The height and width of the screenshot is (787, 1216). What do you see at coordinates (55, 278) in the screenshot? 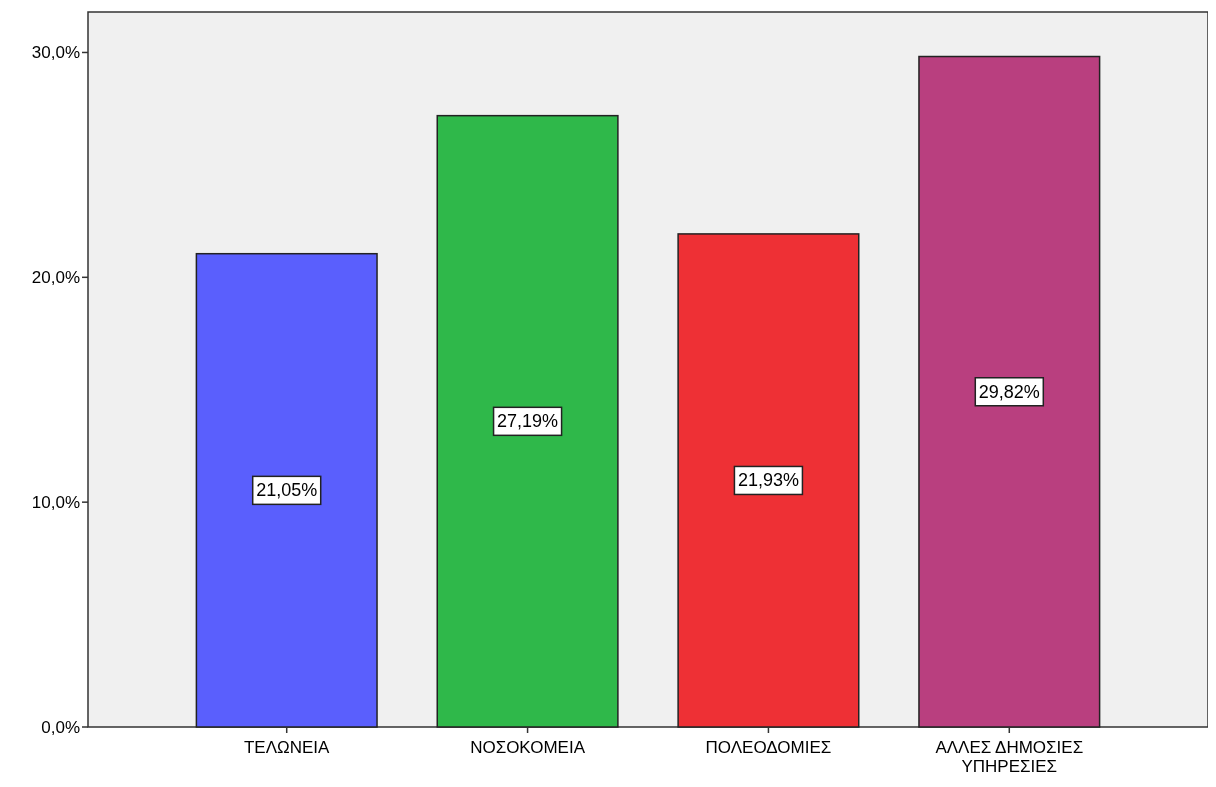
I see `y-tick-label: 20,0%` at bounding box center [55, 278].